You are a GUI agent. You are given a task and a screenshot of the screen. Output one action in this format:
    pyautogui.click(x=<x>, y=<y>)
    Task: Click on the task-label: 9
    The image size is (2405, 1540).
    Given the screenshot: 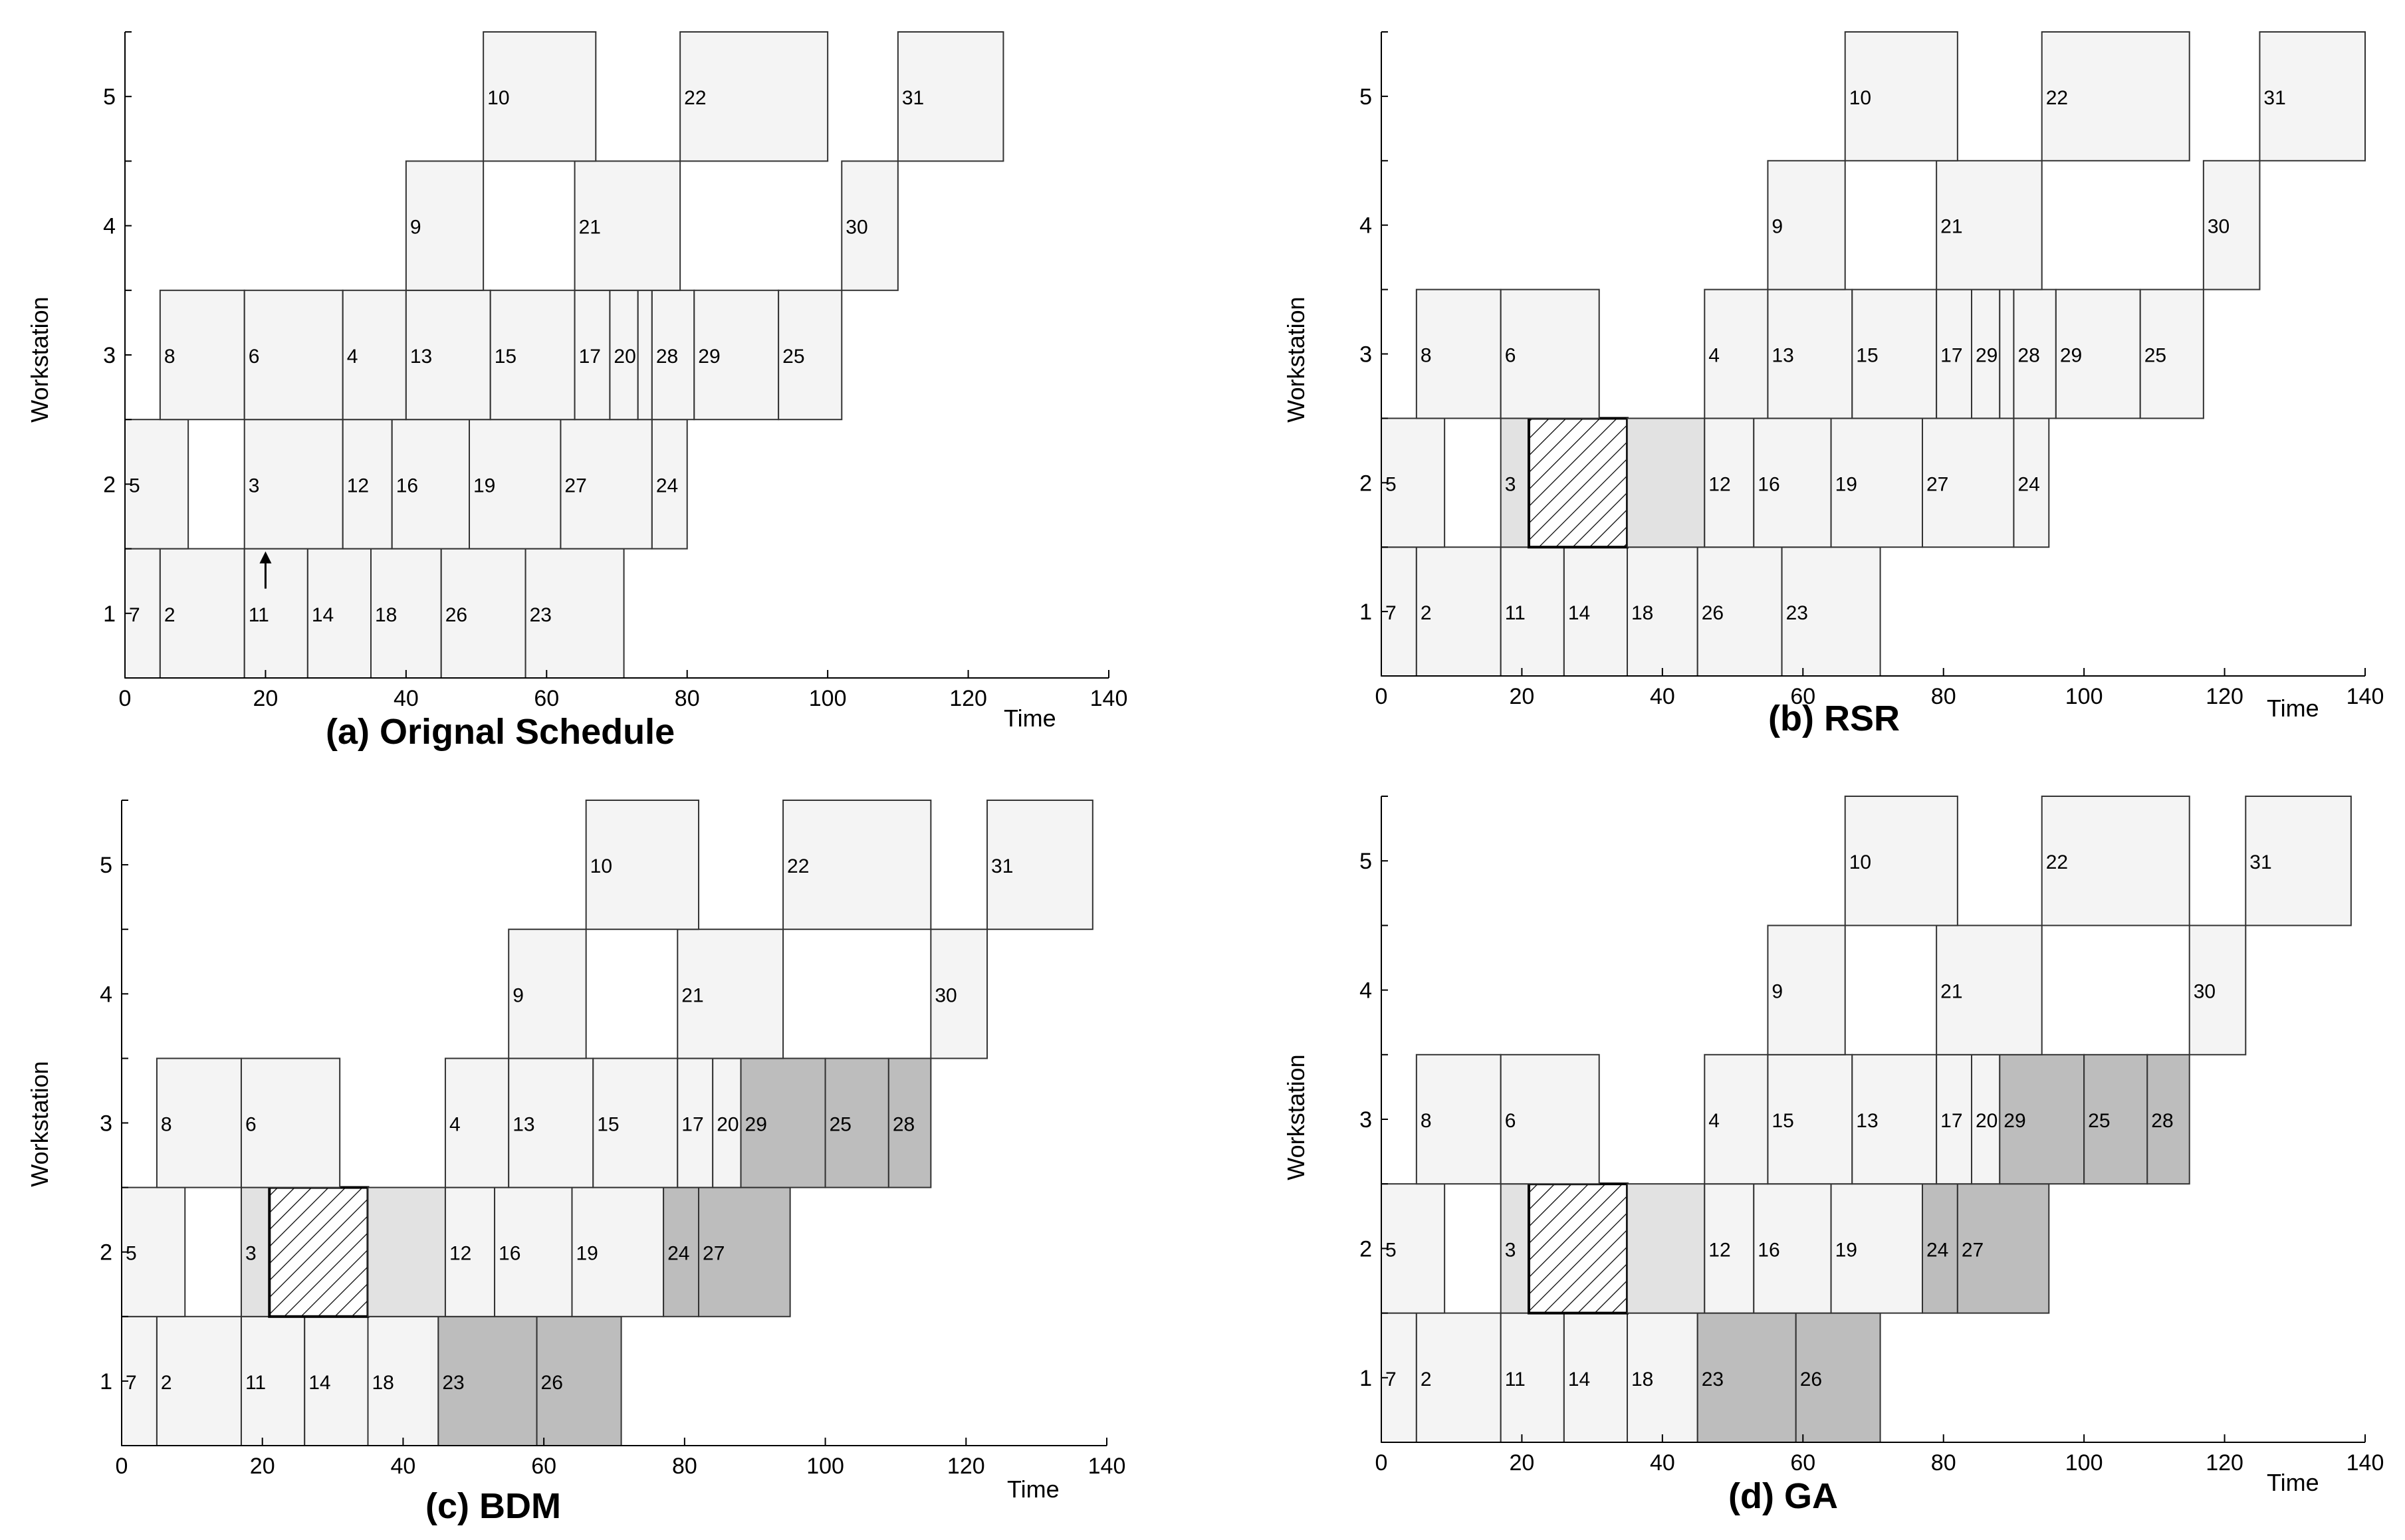 What is the action you would take?
    pyautogui.click(x=1777, y=992)
    